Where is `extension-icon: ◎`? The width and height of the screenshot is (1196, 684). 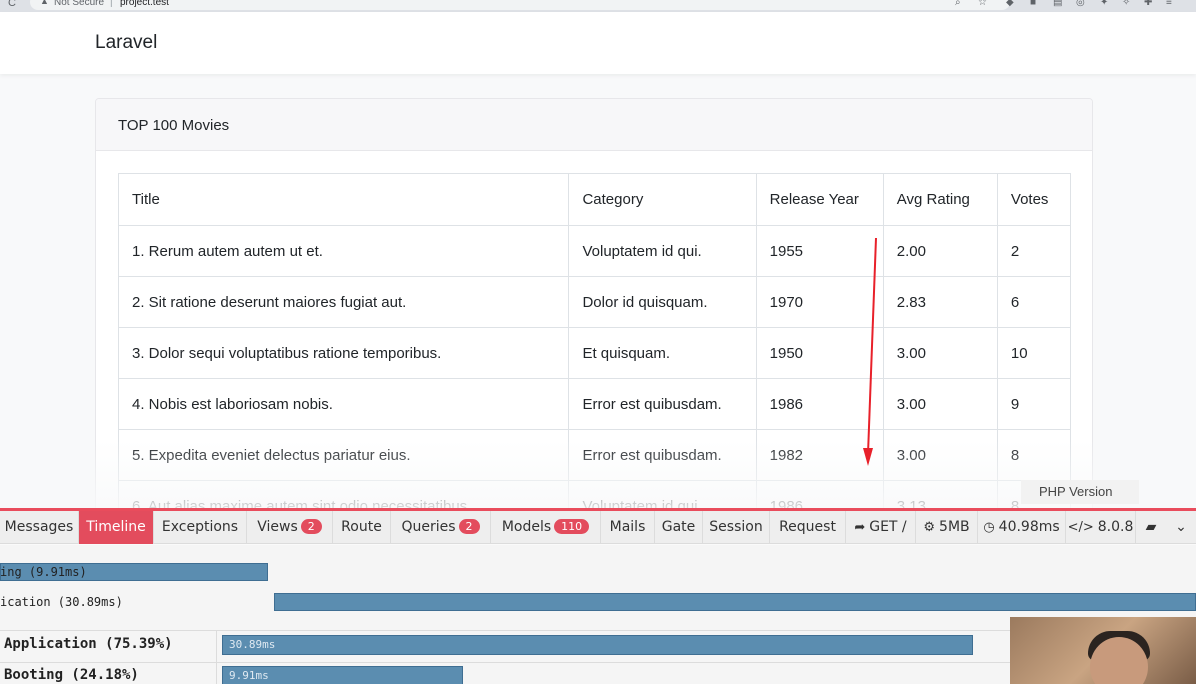 extension-icon: ◎ is located at coordinates (1080, 4).